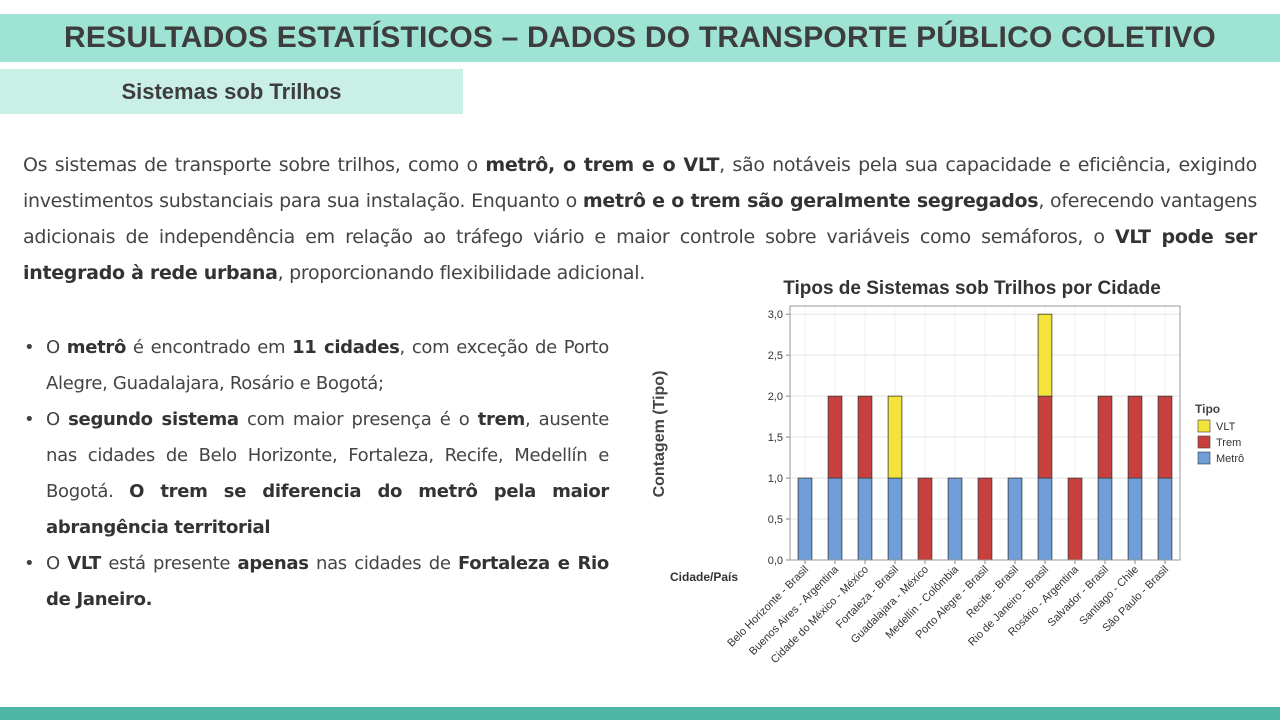 The image size is (1280, 720). Describe the element at coordinates (1226, 427) in the screenshot. I see `legend-label: VLT` at that location.